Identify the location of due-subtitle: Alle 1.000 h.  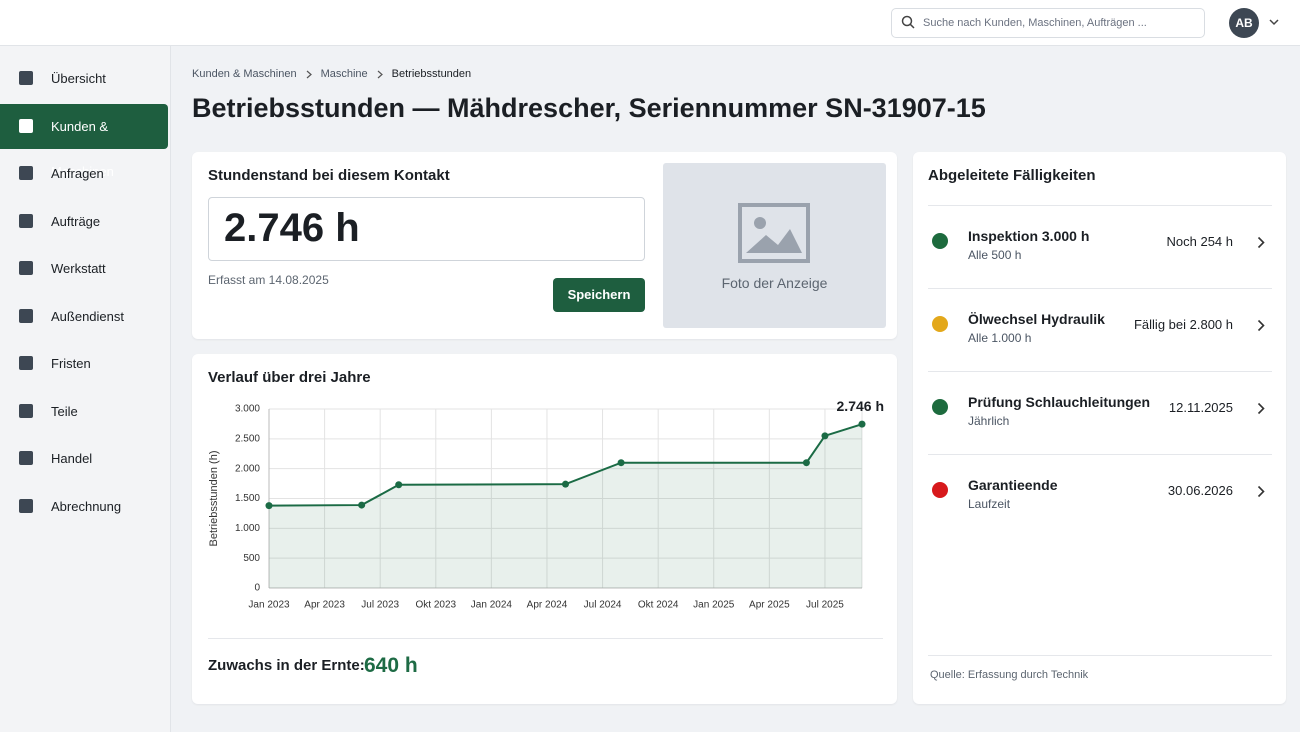
(1000, 338).